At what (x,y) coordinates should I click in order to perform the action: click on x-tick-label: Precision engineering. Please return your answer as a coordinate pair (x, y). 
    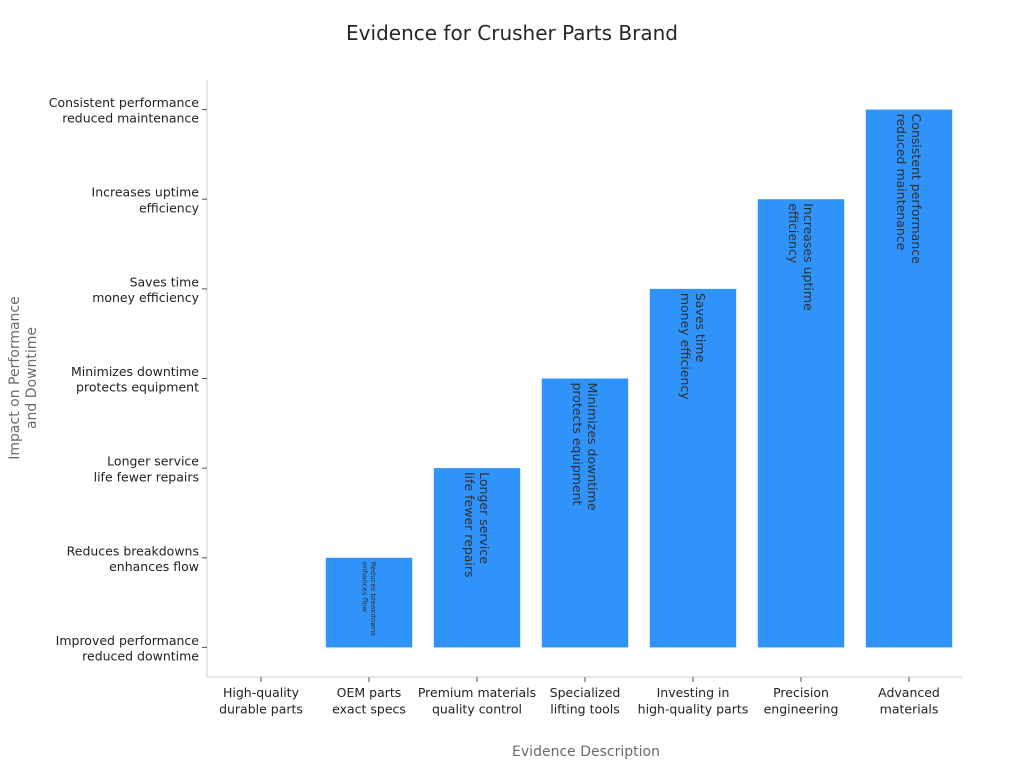
    Looking at the image, I should click on (801, 700).